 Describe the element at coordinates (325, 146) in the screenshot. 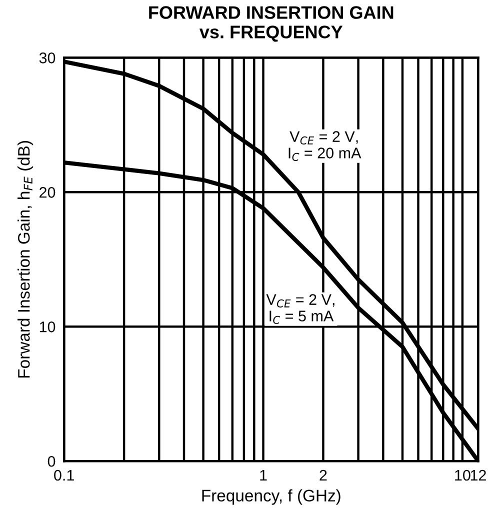

I see `text: V$_{CE}$ = 2 V, I$_{C}$ = 20 mA` at that location.